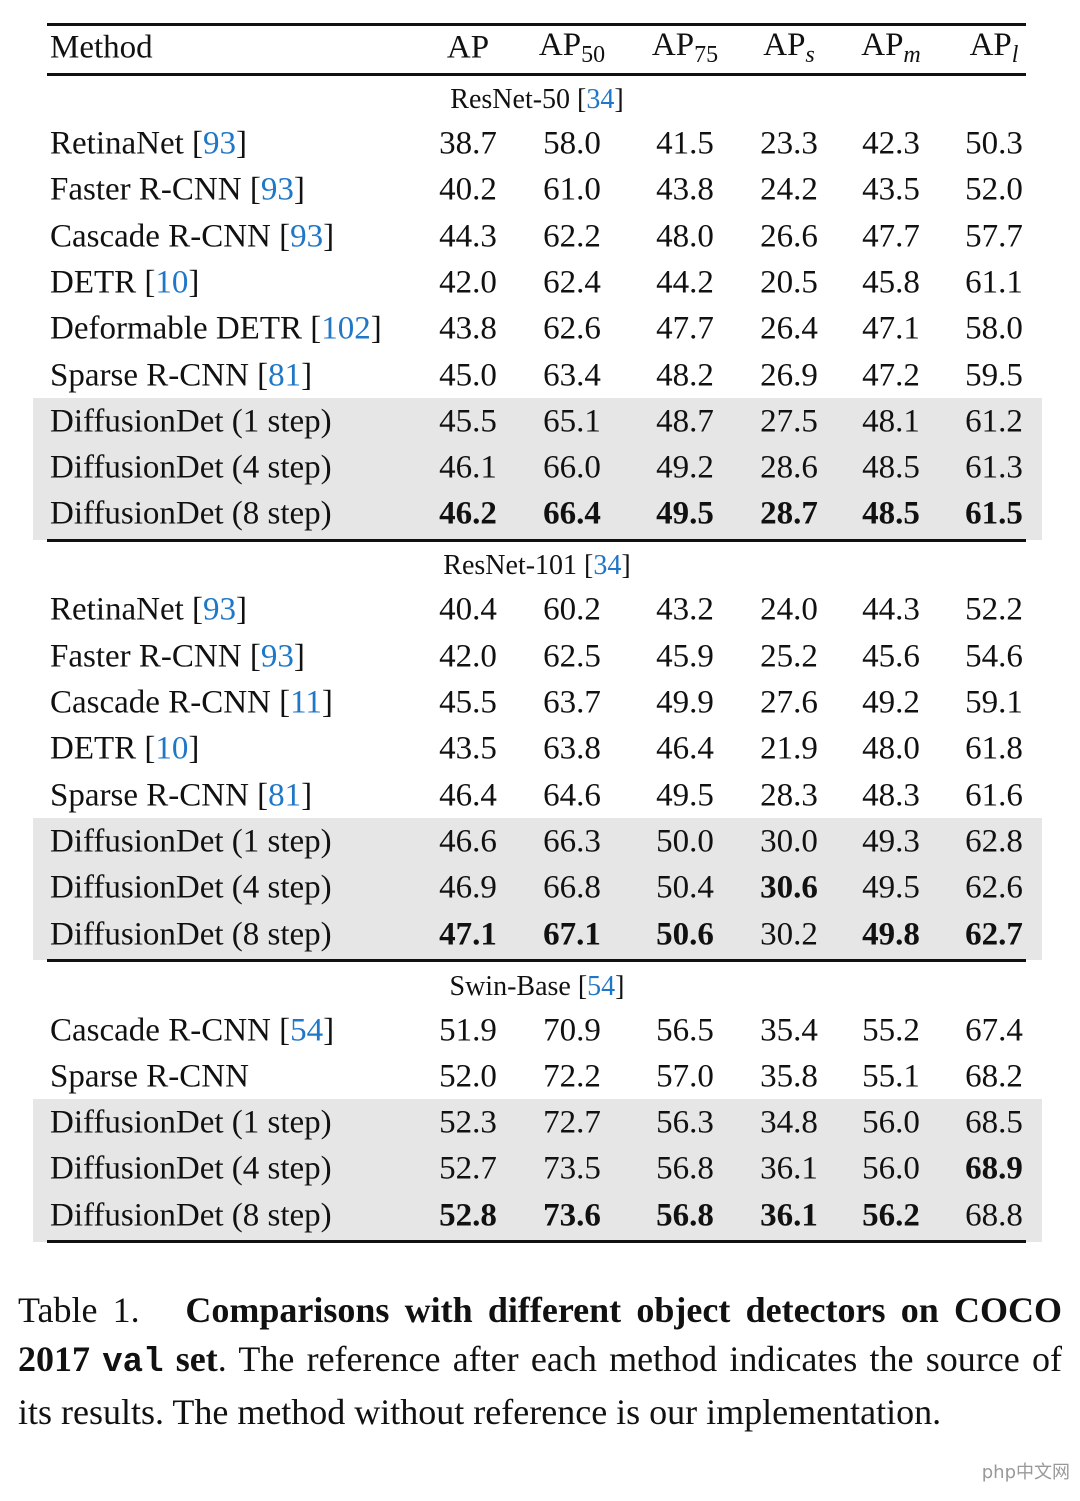 The image size is (1080, 1501). I want to click on value-cell: 57.7, so click(994, 236).